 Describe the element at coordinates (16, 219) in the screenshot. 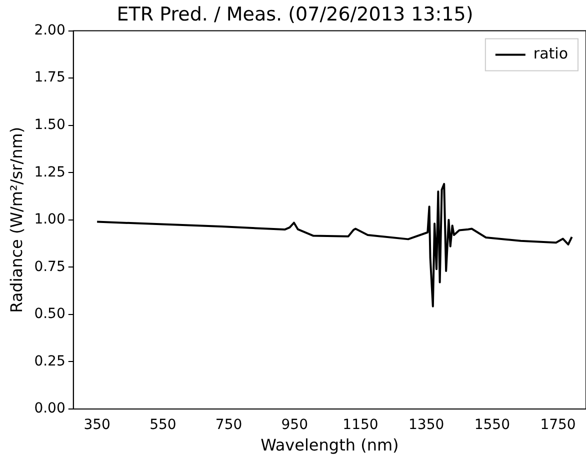

I see `y-axis-title: Radiance (W/m²/sr/nm)` at that location.